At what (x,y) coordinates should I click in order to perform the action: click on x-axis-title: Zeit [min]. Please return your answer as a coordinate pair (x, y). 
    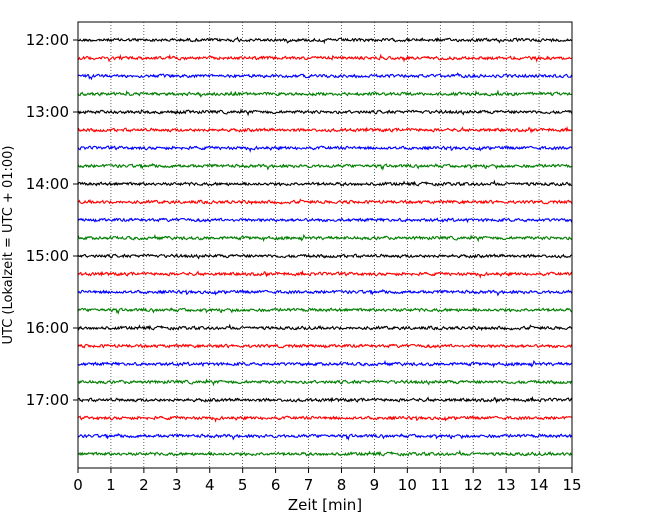
    Looking at the image, I should click on (325, 505).